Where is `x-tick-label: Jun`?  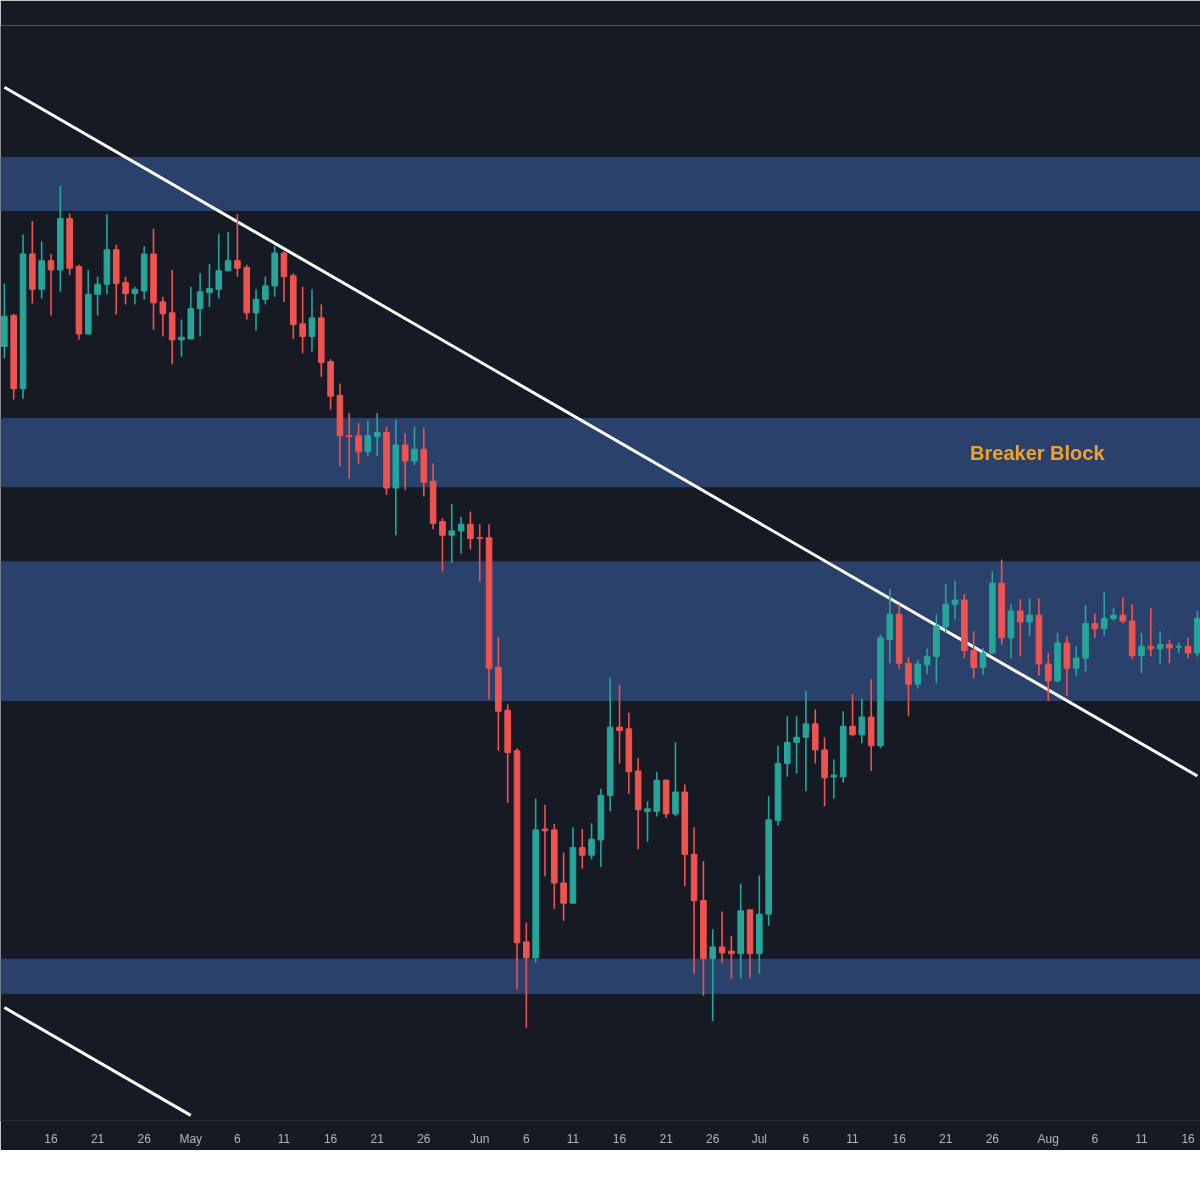 x-tick-label: Jun is located at coordinates (480, 1138).